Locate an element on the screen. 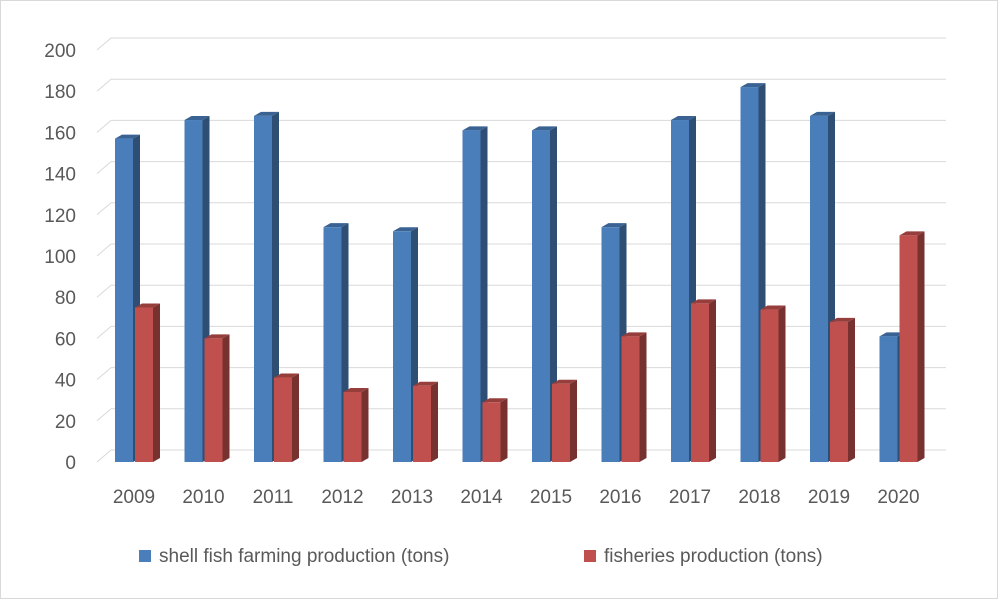  bar-fisheries-2012 is located at coordinates (356, 424).